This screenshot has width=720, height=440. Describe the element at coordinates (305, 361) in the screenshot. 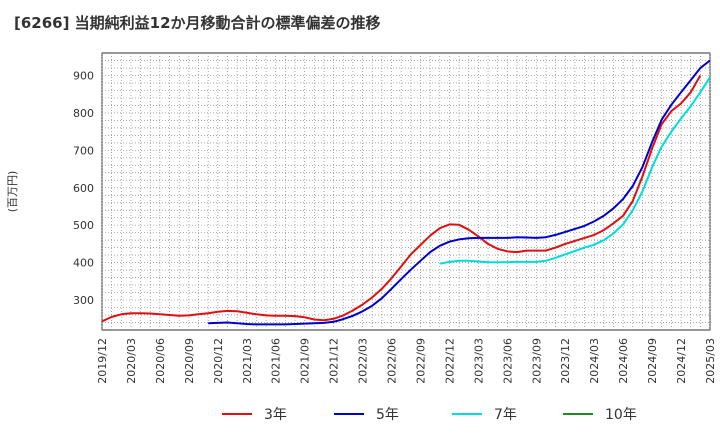

I see `x-tick-label: 2021/09` at that location.